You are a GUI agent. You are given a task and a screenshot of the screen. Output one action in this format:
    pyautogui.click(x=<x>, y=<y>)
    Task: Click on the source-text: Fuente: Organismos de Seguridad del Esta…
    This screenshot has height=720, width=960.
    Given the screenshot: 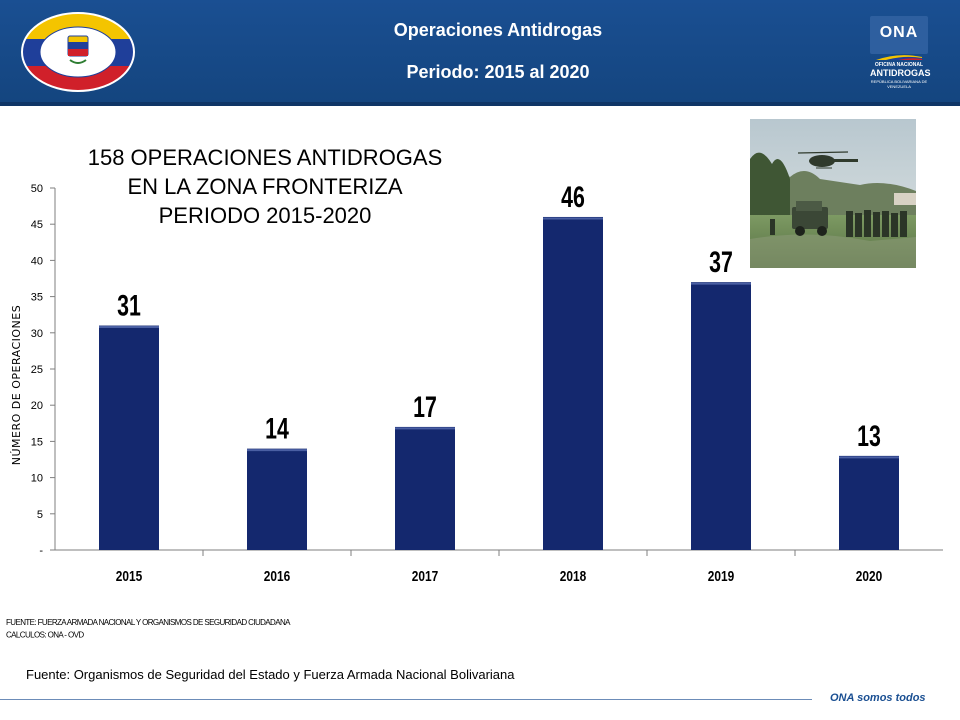 What is the action you would take?
    pyautogui.click(x=270, y=674)
    